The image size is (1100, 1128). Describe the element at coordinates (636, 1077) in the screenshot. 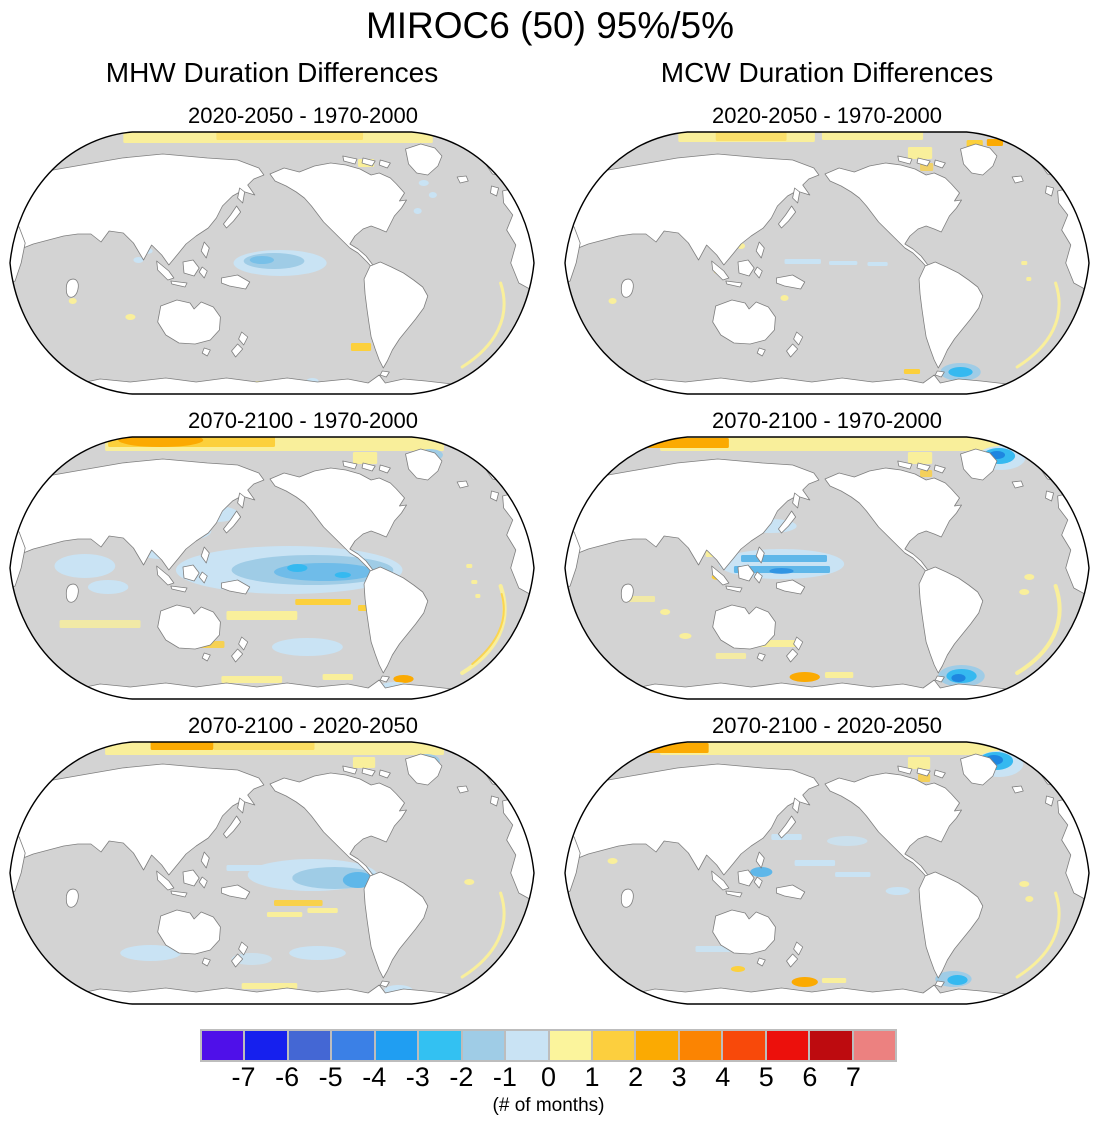

I see `colorbar-tick-label: 2` at that location.